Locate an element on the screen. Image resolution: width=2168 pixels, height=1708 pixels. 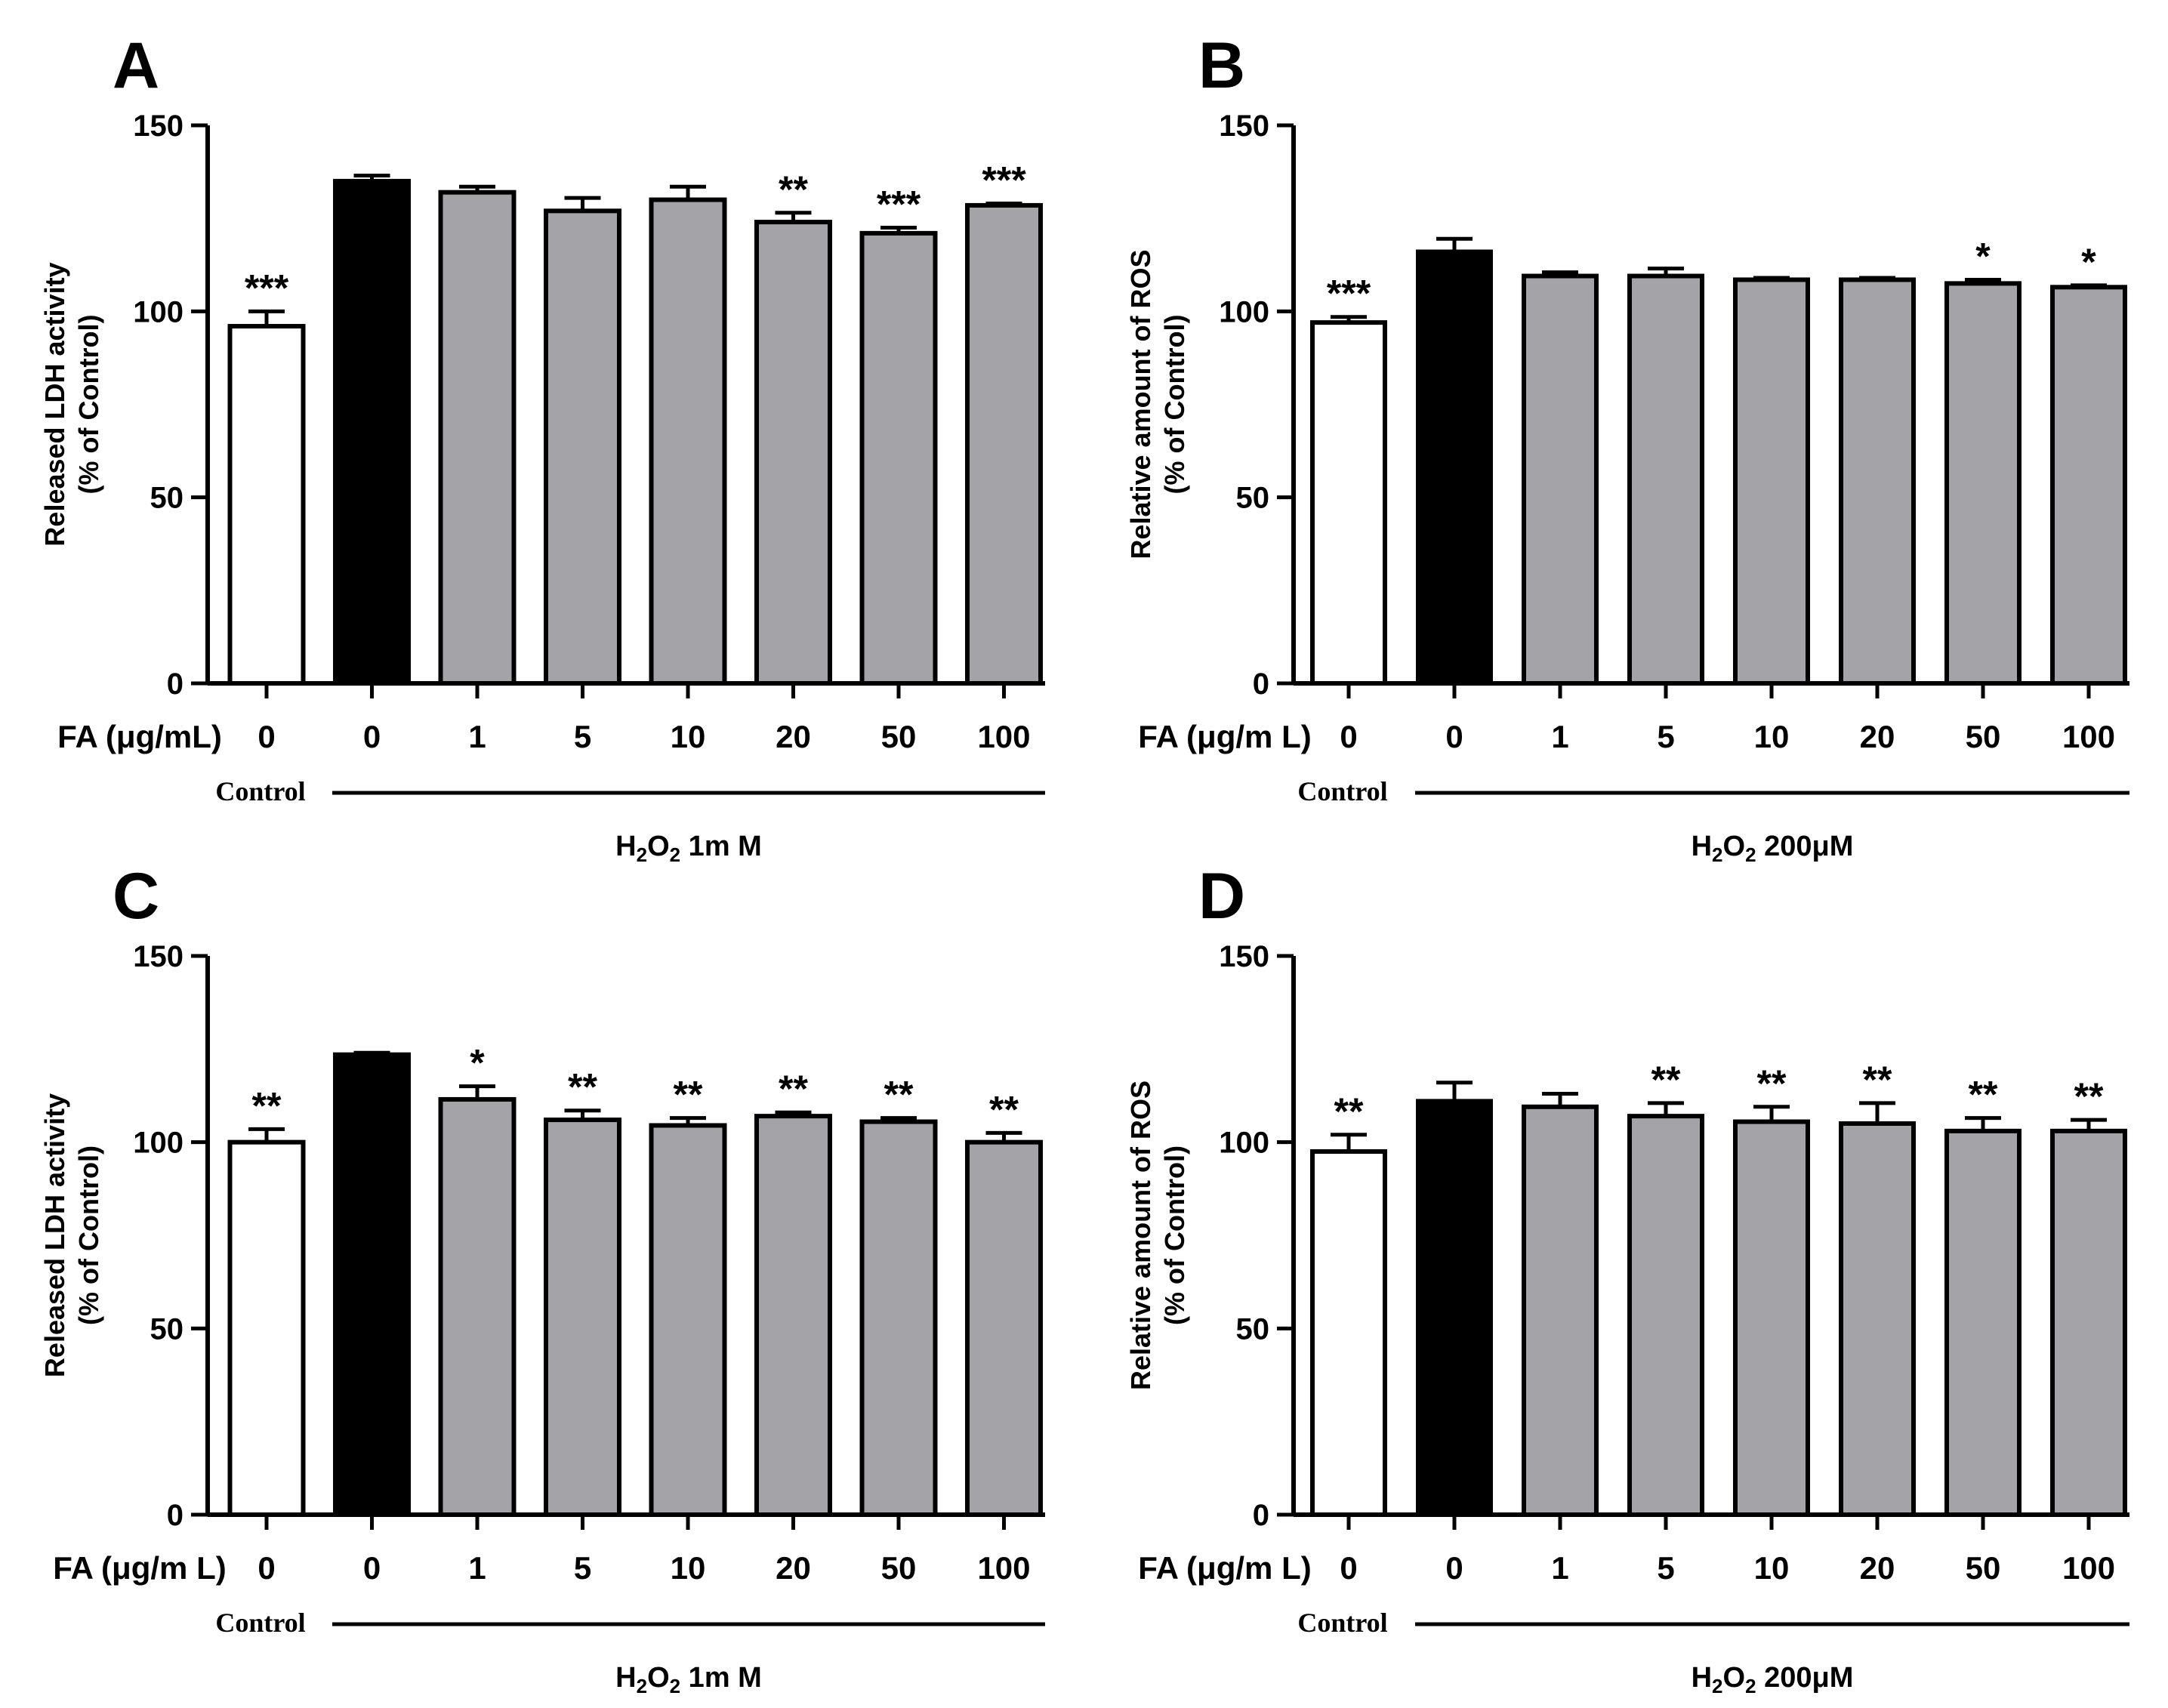
y-axis-title-line: Released LDH activity is located at coordinates (54, 1235).